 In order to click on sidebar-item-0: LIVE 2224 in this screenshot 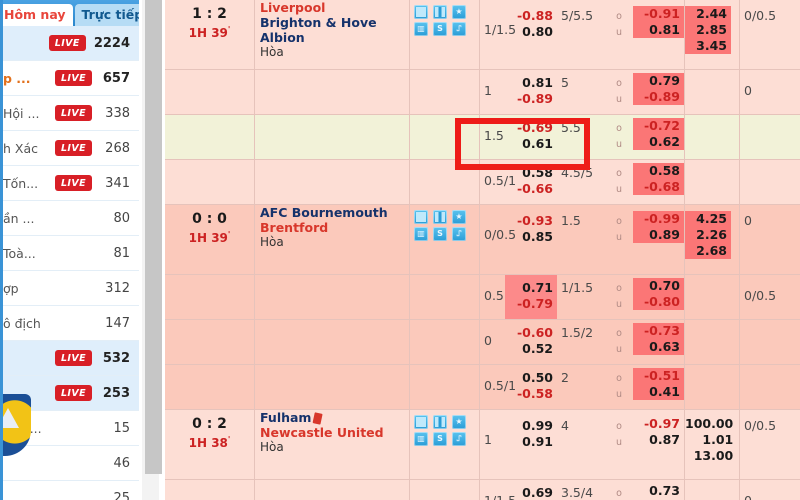, I will do `click(71, 43)`.